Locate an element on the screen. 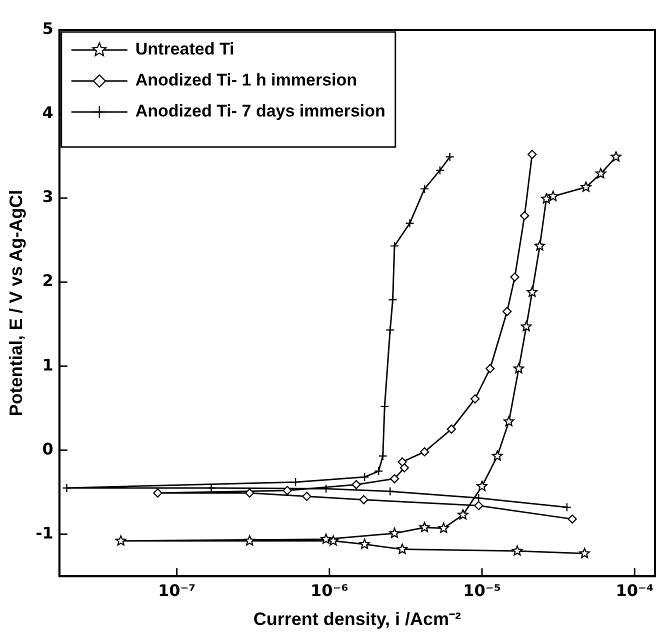 Image resolution: width=669 pixels, height=637 pixels. y-tick-label: 4 is located at coordinates (48, 112).